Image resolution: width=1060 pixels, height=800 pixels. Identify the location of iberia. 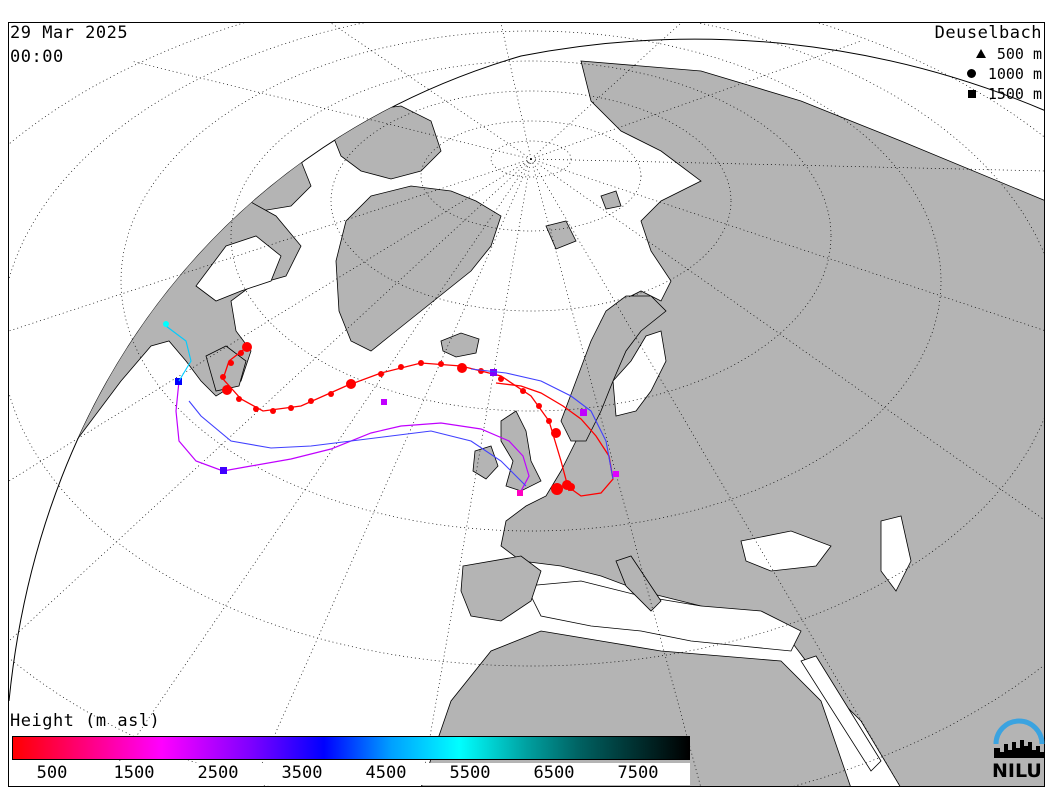
(501, 588).